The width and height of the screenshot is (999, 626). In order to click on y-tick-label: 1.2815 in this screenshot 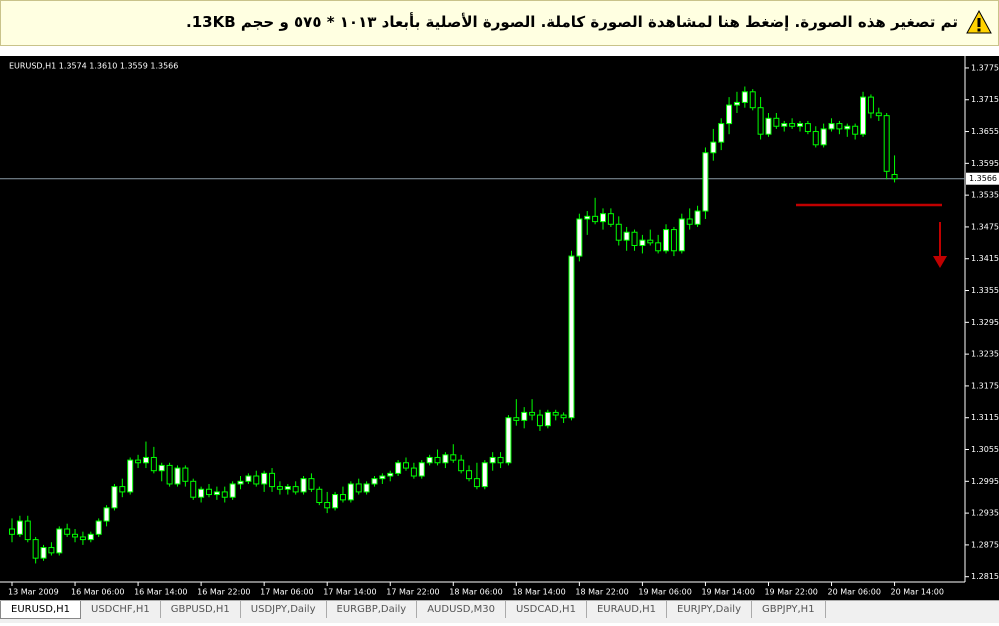, I will do `click(985, 576)`.